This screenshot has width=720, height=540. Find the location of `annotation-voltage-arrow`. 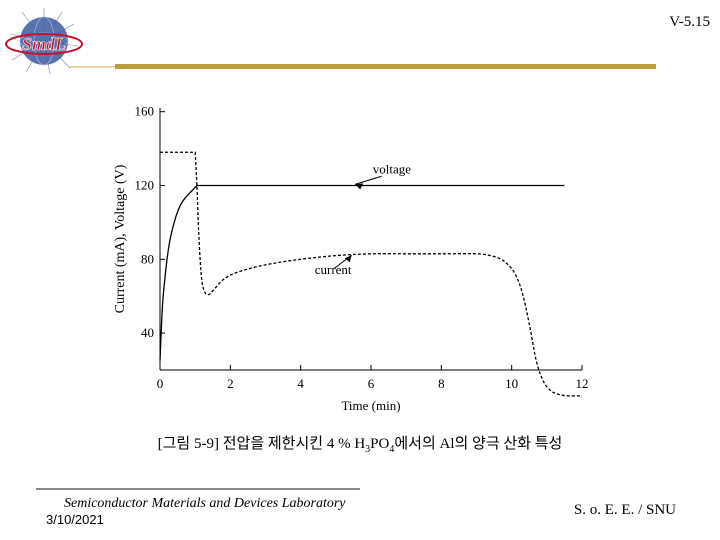

annotation-voltage-arrow is located at coordinates (368, 180).